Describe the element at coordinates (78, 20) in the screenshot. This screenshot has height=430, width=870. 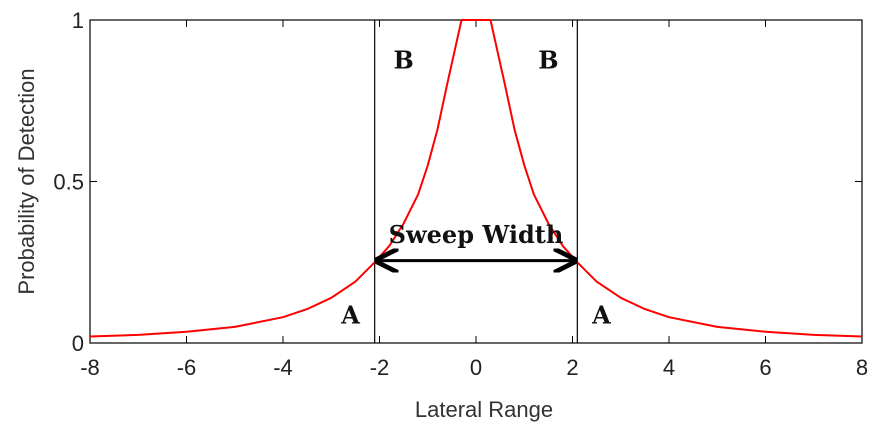
I see `y-tick-label: 1` at that location.